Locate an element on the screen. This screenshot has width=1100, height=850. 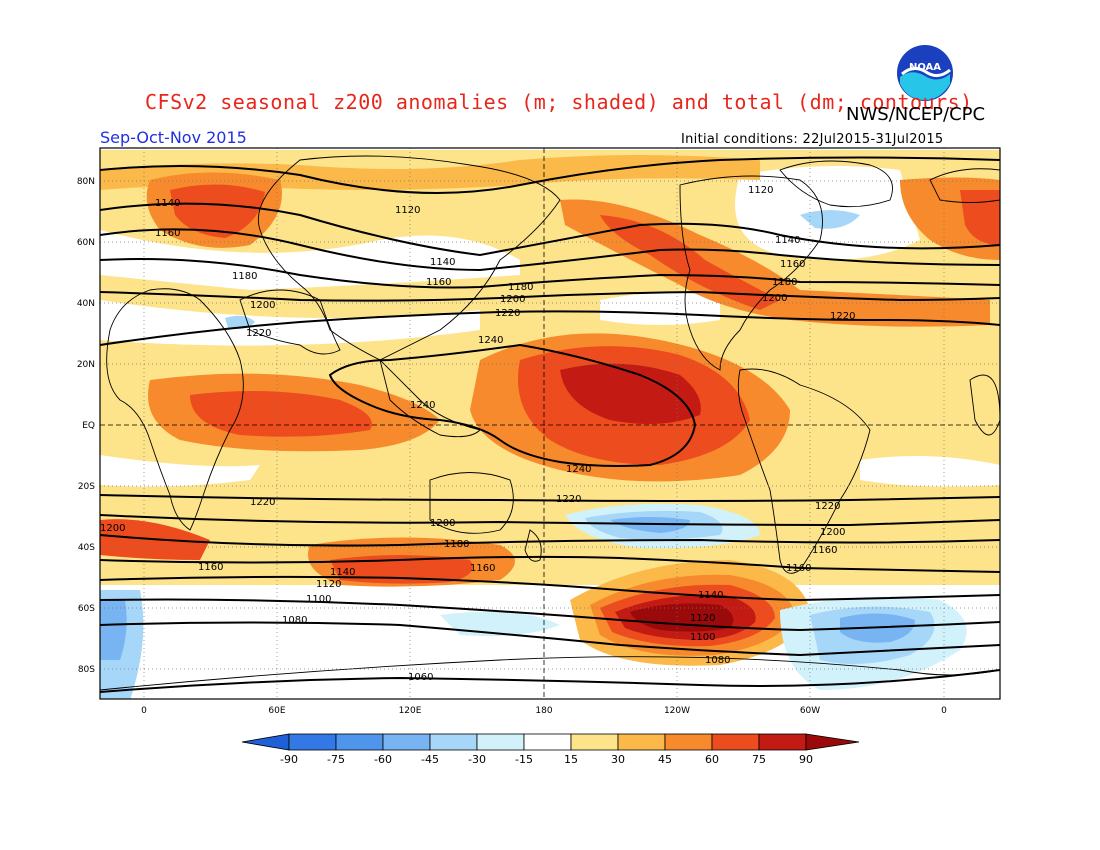
colorbar is located at coordinates (550, 742).